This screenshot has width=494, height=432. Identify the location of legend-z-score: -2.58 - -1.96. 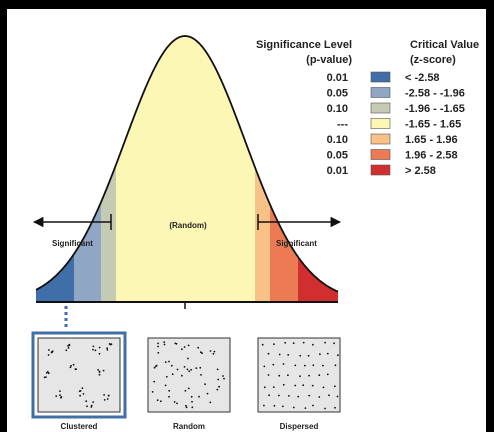
(435, 94).